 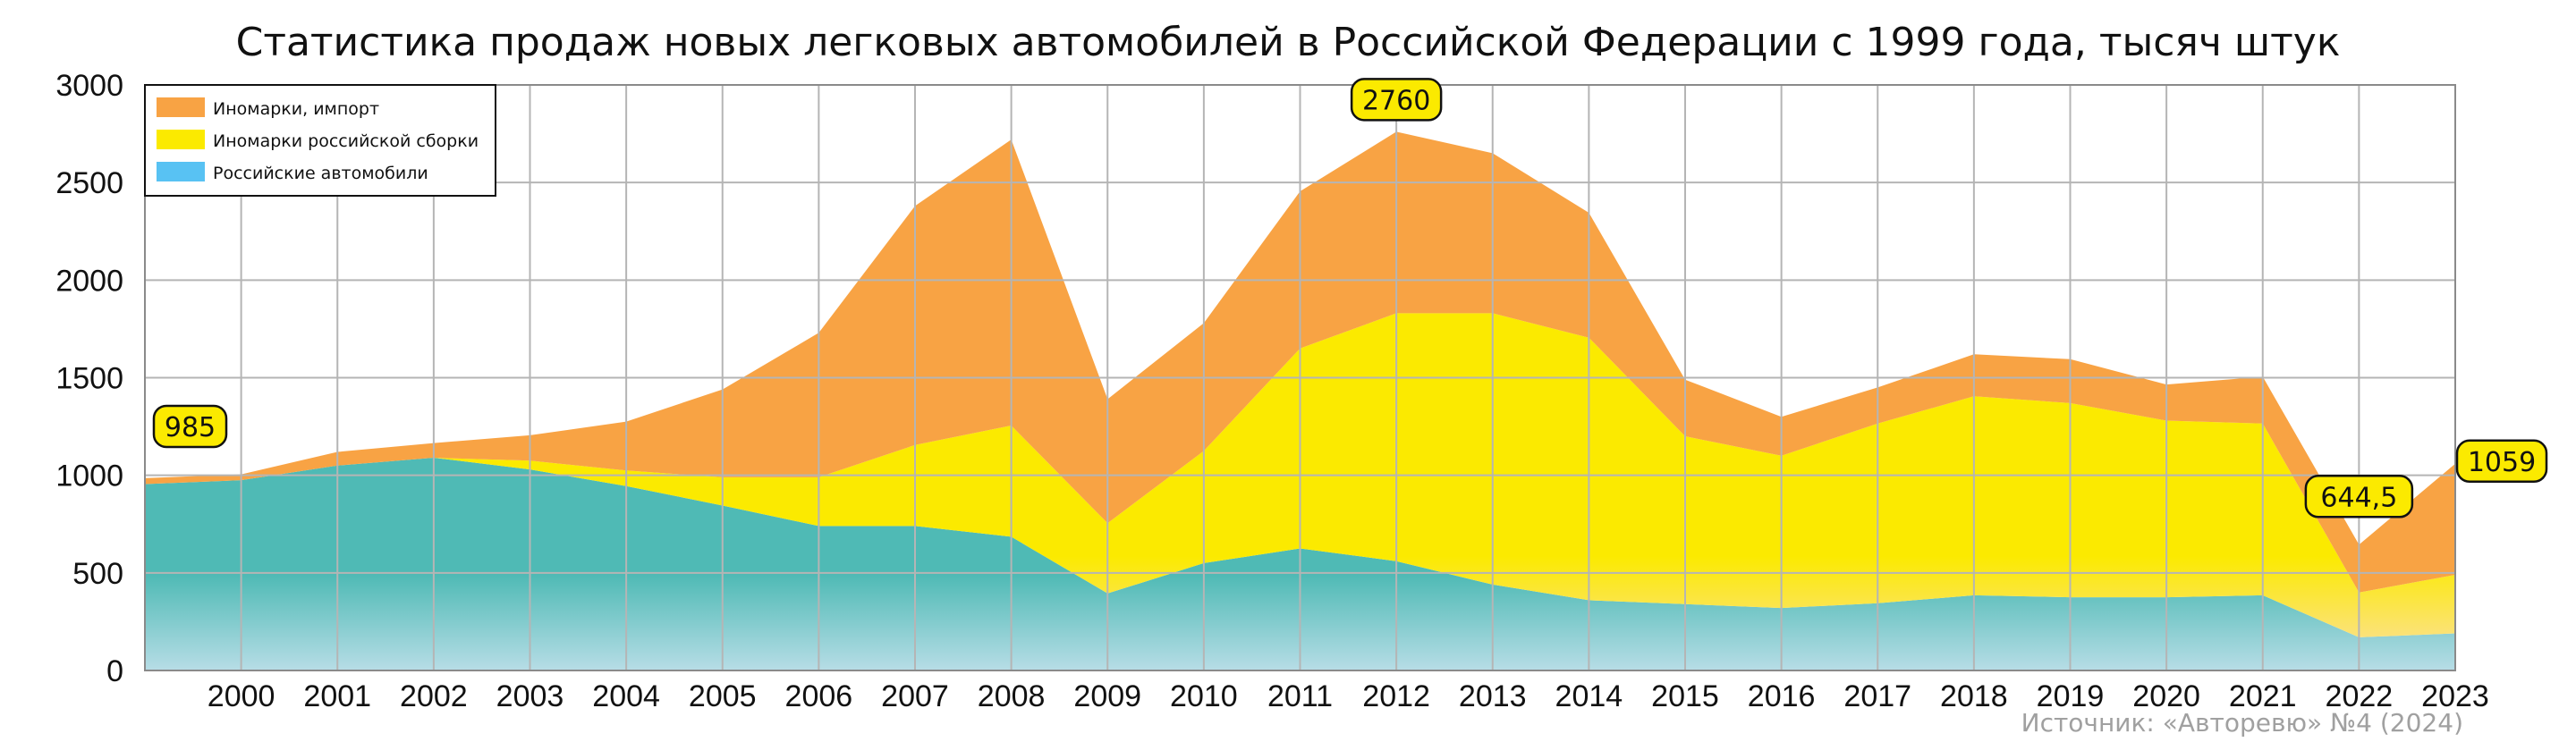 I want to click on x-tick-label: 2004, so click(x=626, y=696).